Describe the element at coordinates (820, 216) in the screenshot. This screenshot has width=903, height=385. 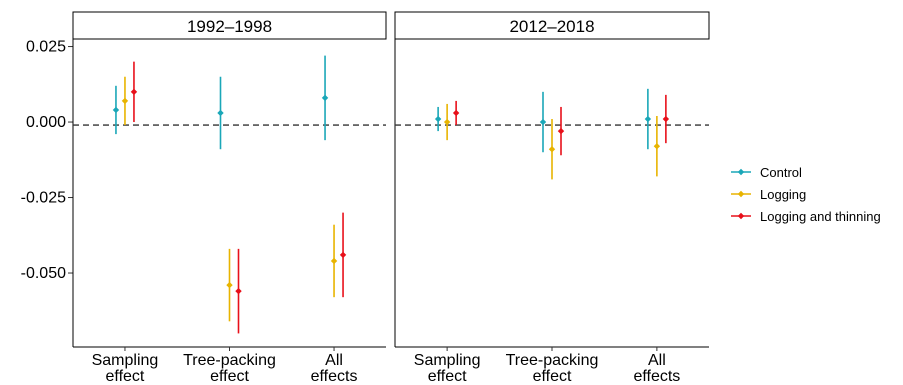
I see `legend-label: Logging and thinning` at that location.